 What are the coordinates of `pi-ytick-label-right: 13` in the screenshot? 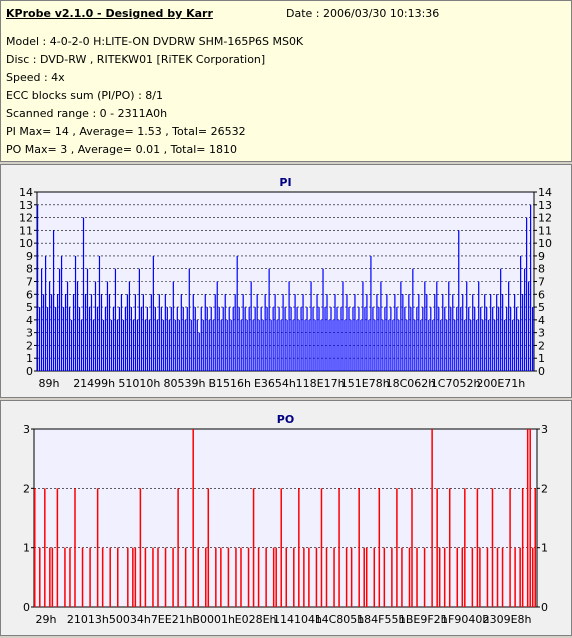 It's located at (545, 205).